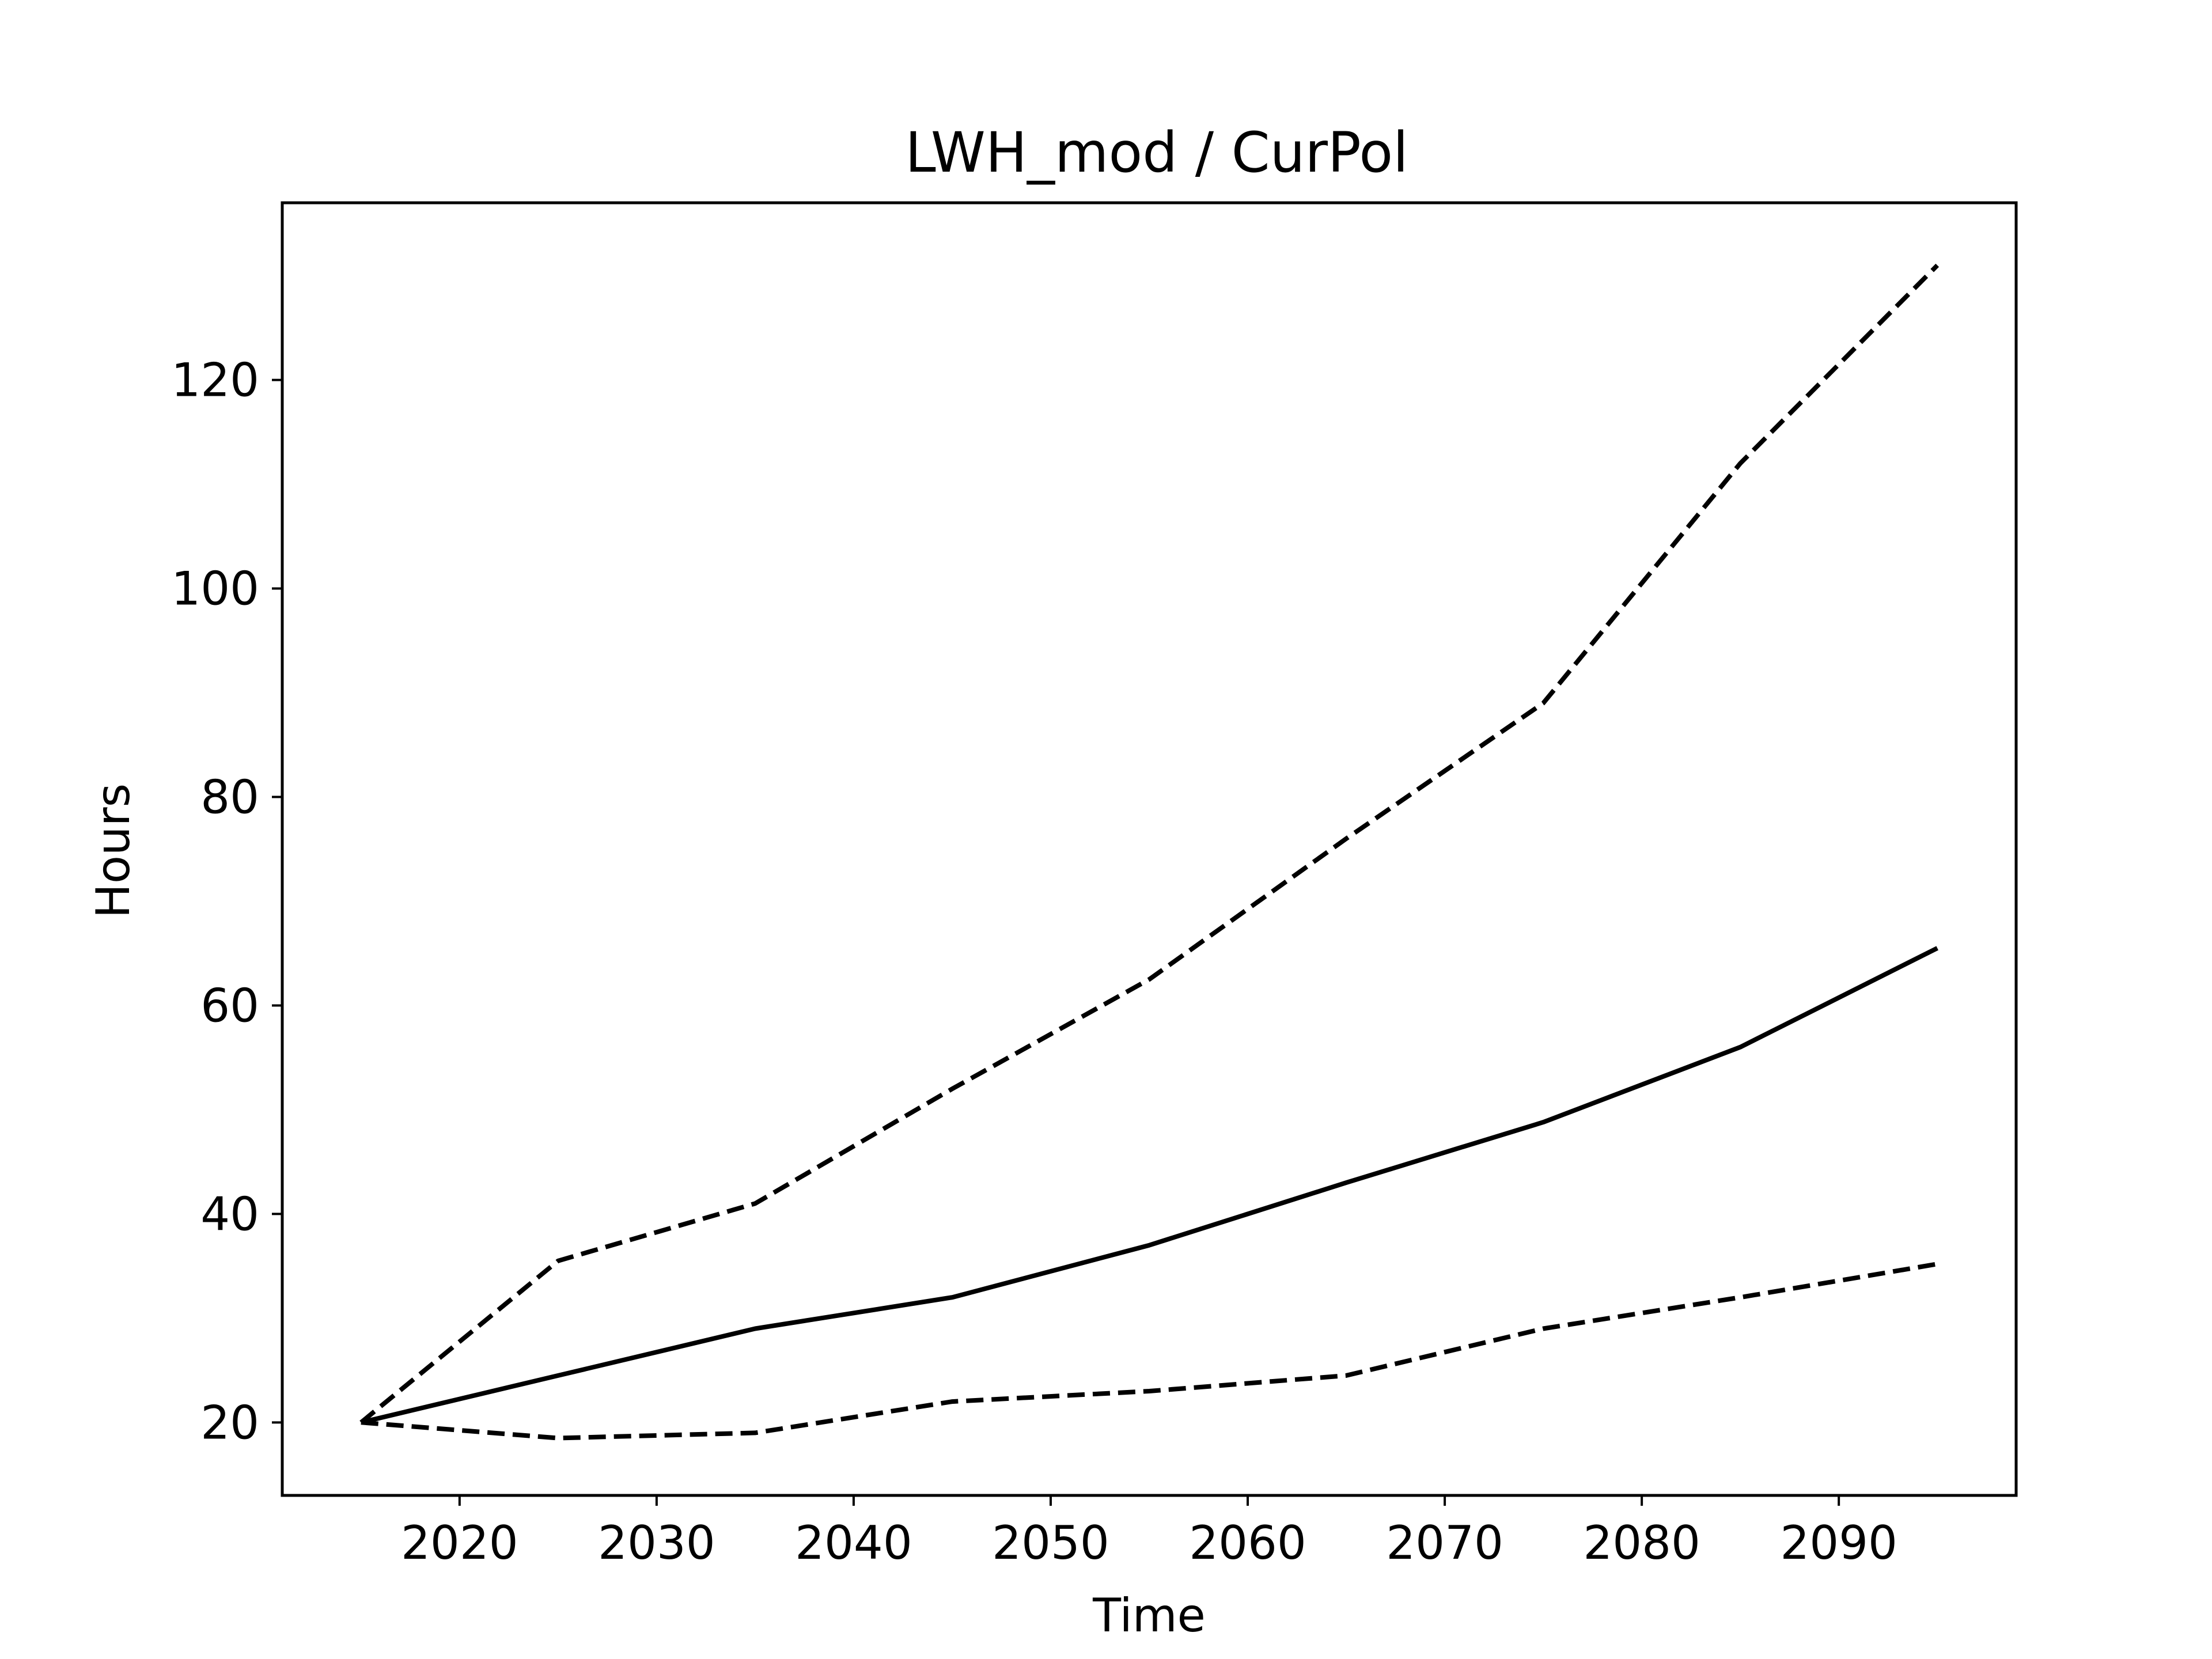 The height and width of the screenshot is (1659, 2212). What do you see at coordinates (215, 380) in the screenshot?
I see `y-tick-label: 120` at bounding box center [215, 380].